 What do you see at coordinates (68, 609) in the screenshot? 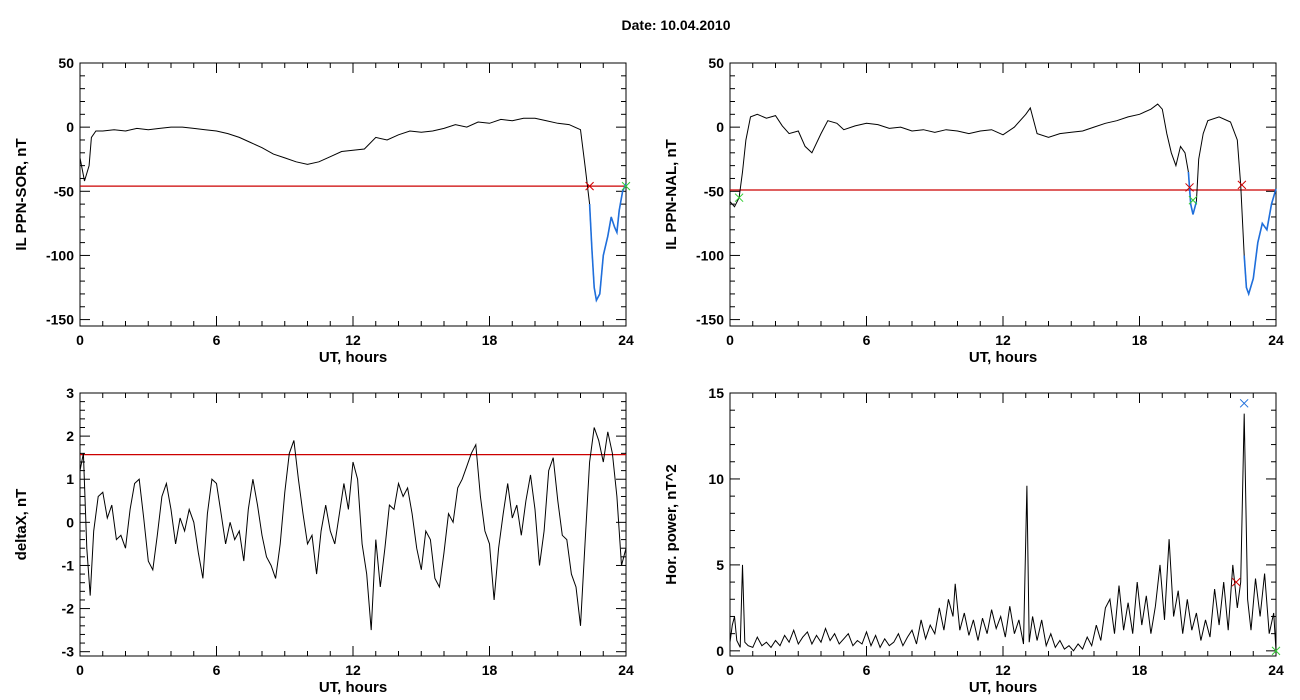
I see `y-tick-label: -2` at bounding box center [68, 609].